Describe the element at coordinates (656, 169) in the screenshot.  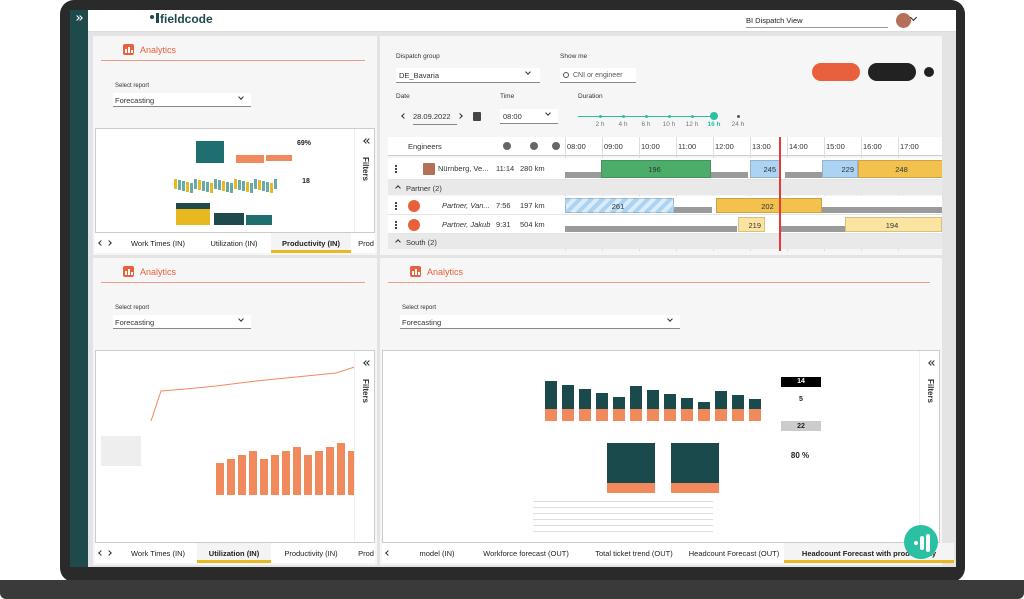
I see `task-block: 196` at that location.